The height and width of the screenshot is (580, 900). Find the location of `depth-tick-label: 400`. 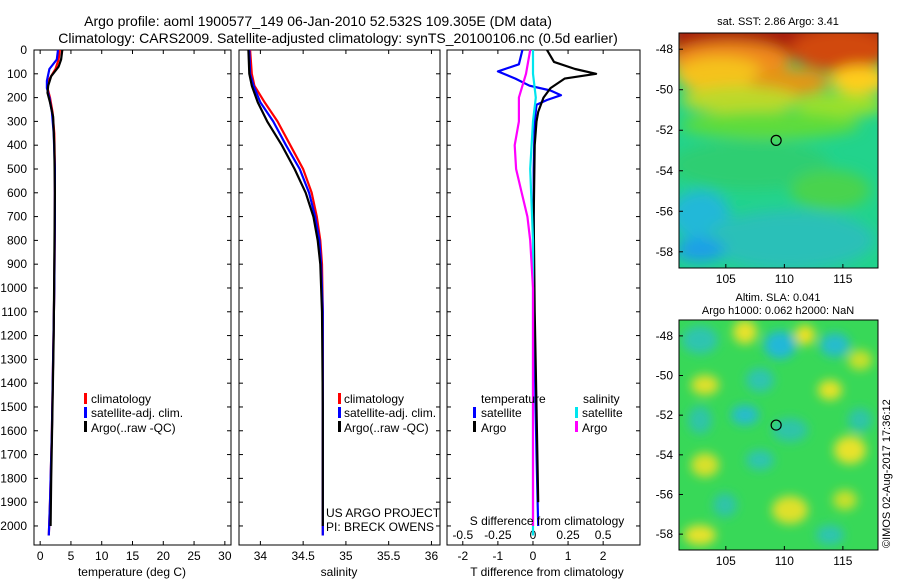

depth-tick-label: 400 is located at coordinates (17, 145).